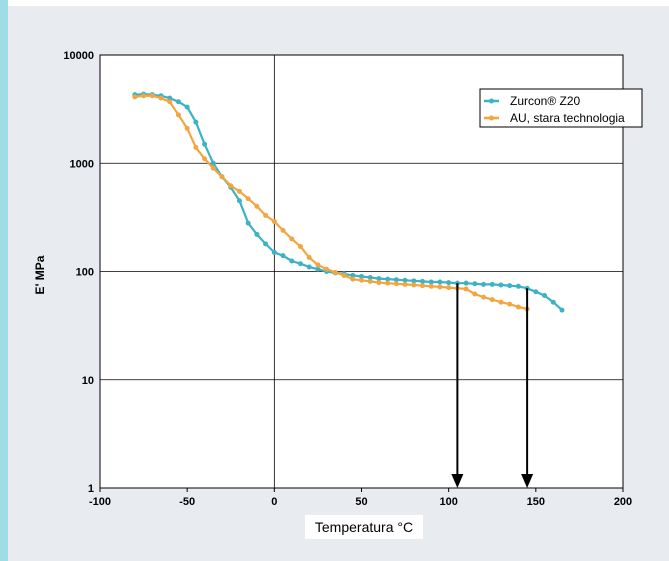 Image resolution: width=669 pixels, height=561 pixels. I want to click on x-axis-label: Temperatura °C, so click(364, 527).